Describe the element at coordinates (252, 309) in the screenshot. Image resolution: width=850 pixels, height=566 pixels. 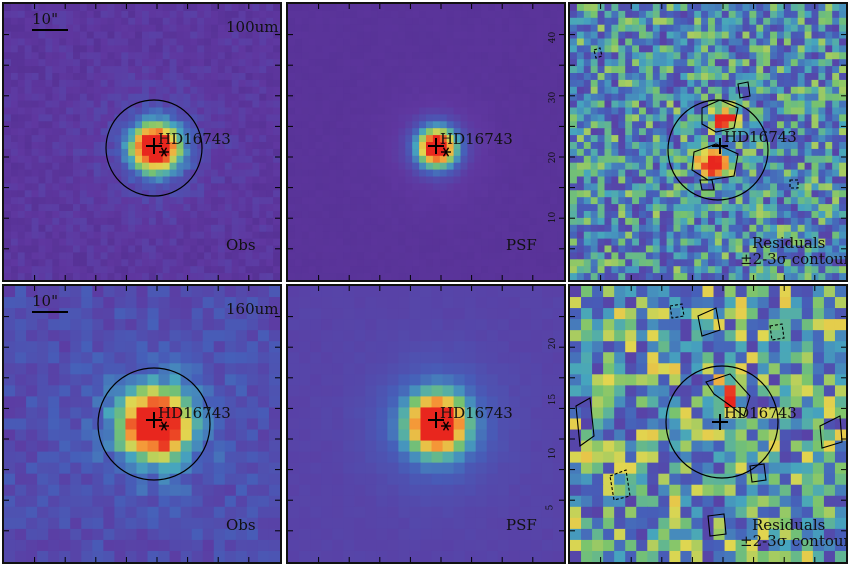
I see `band-label: 160um` at that location.